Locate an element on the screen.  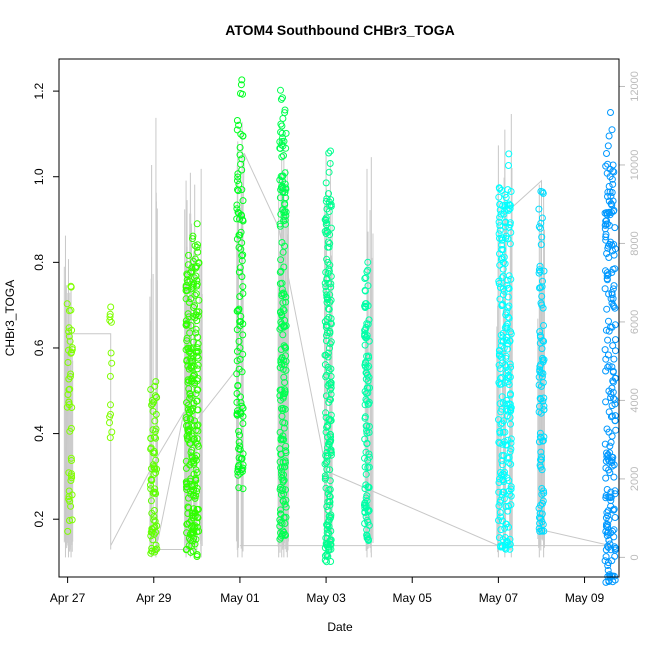
y-tick-label: 1.0 is located at coordinates (39, 176).